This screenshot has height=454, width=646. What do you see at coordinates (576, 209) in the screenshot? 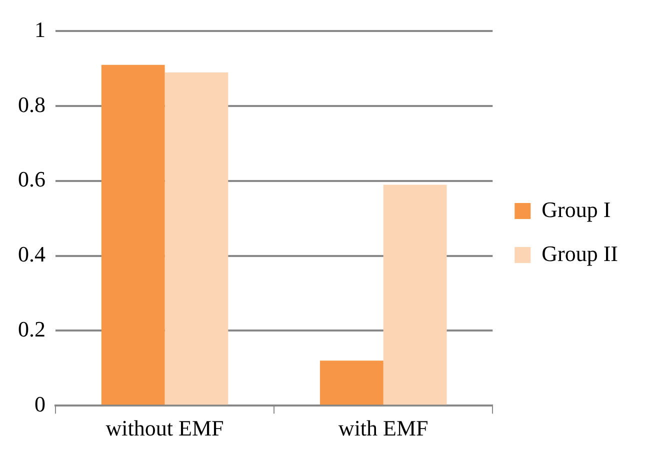
I see `legend-label: Group I` at bounding box center [576, 209].